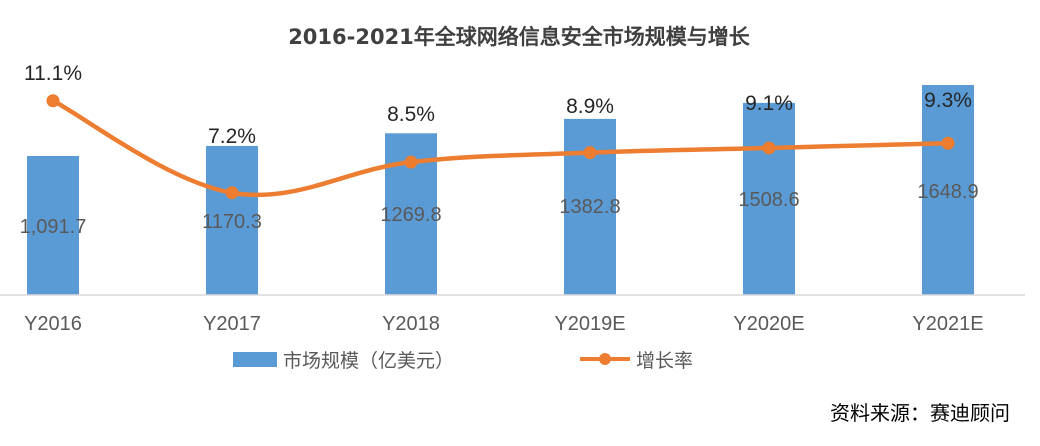  I want to click on x-tick-label: Y2019E, so click(589, 324).